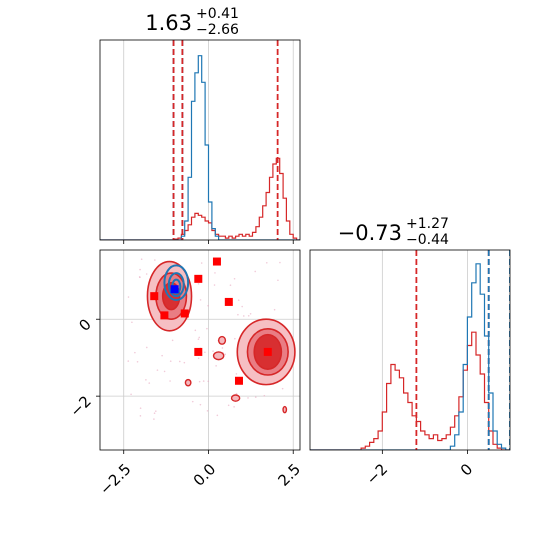 This screenshot has height=550, width=550. I want to click on y-tick-label: −2, so click(80, 406).